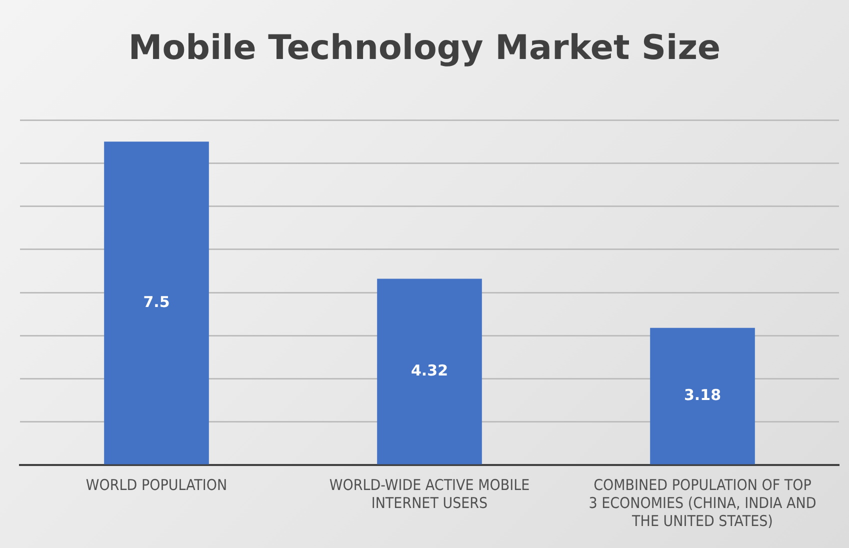  I want to click on x-tick-label: COMBINED POPULATION OF TOP 3 ECONOMIES (CHINA, INDIA AND THE UNITED STATES), so click(702, 503).